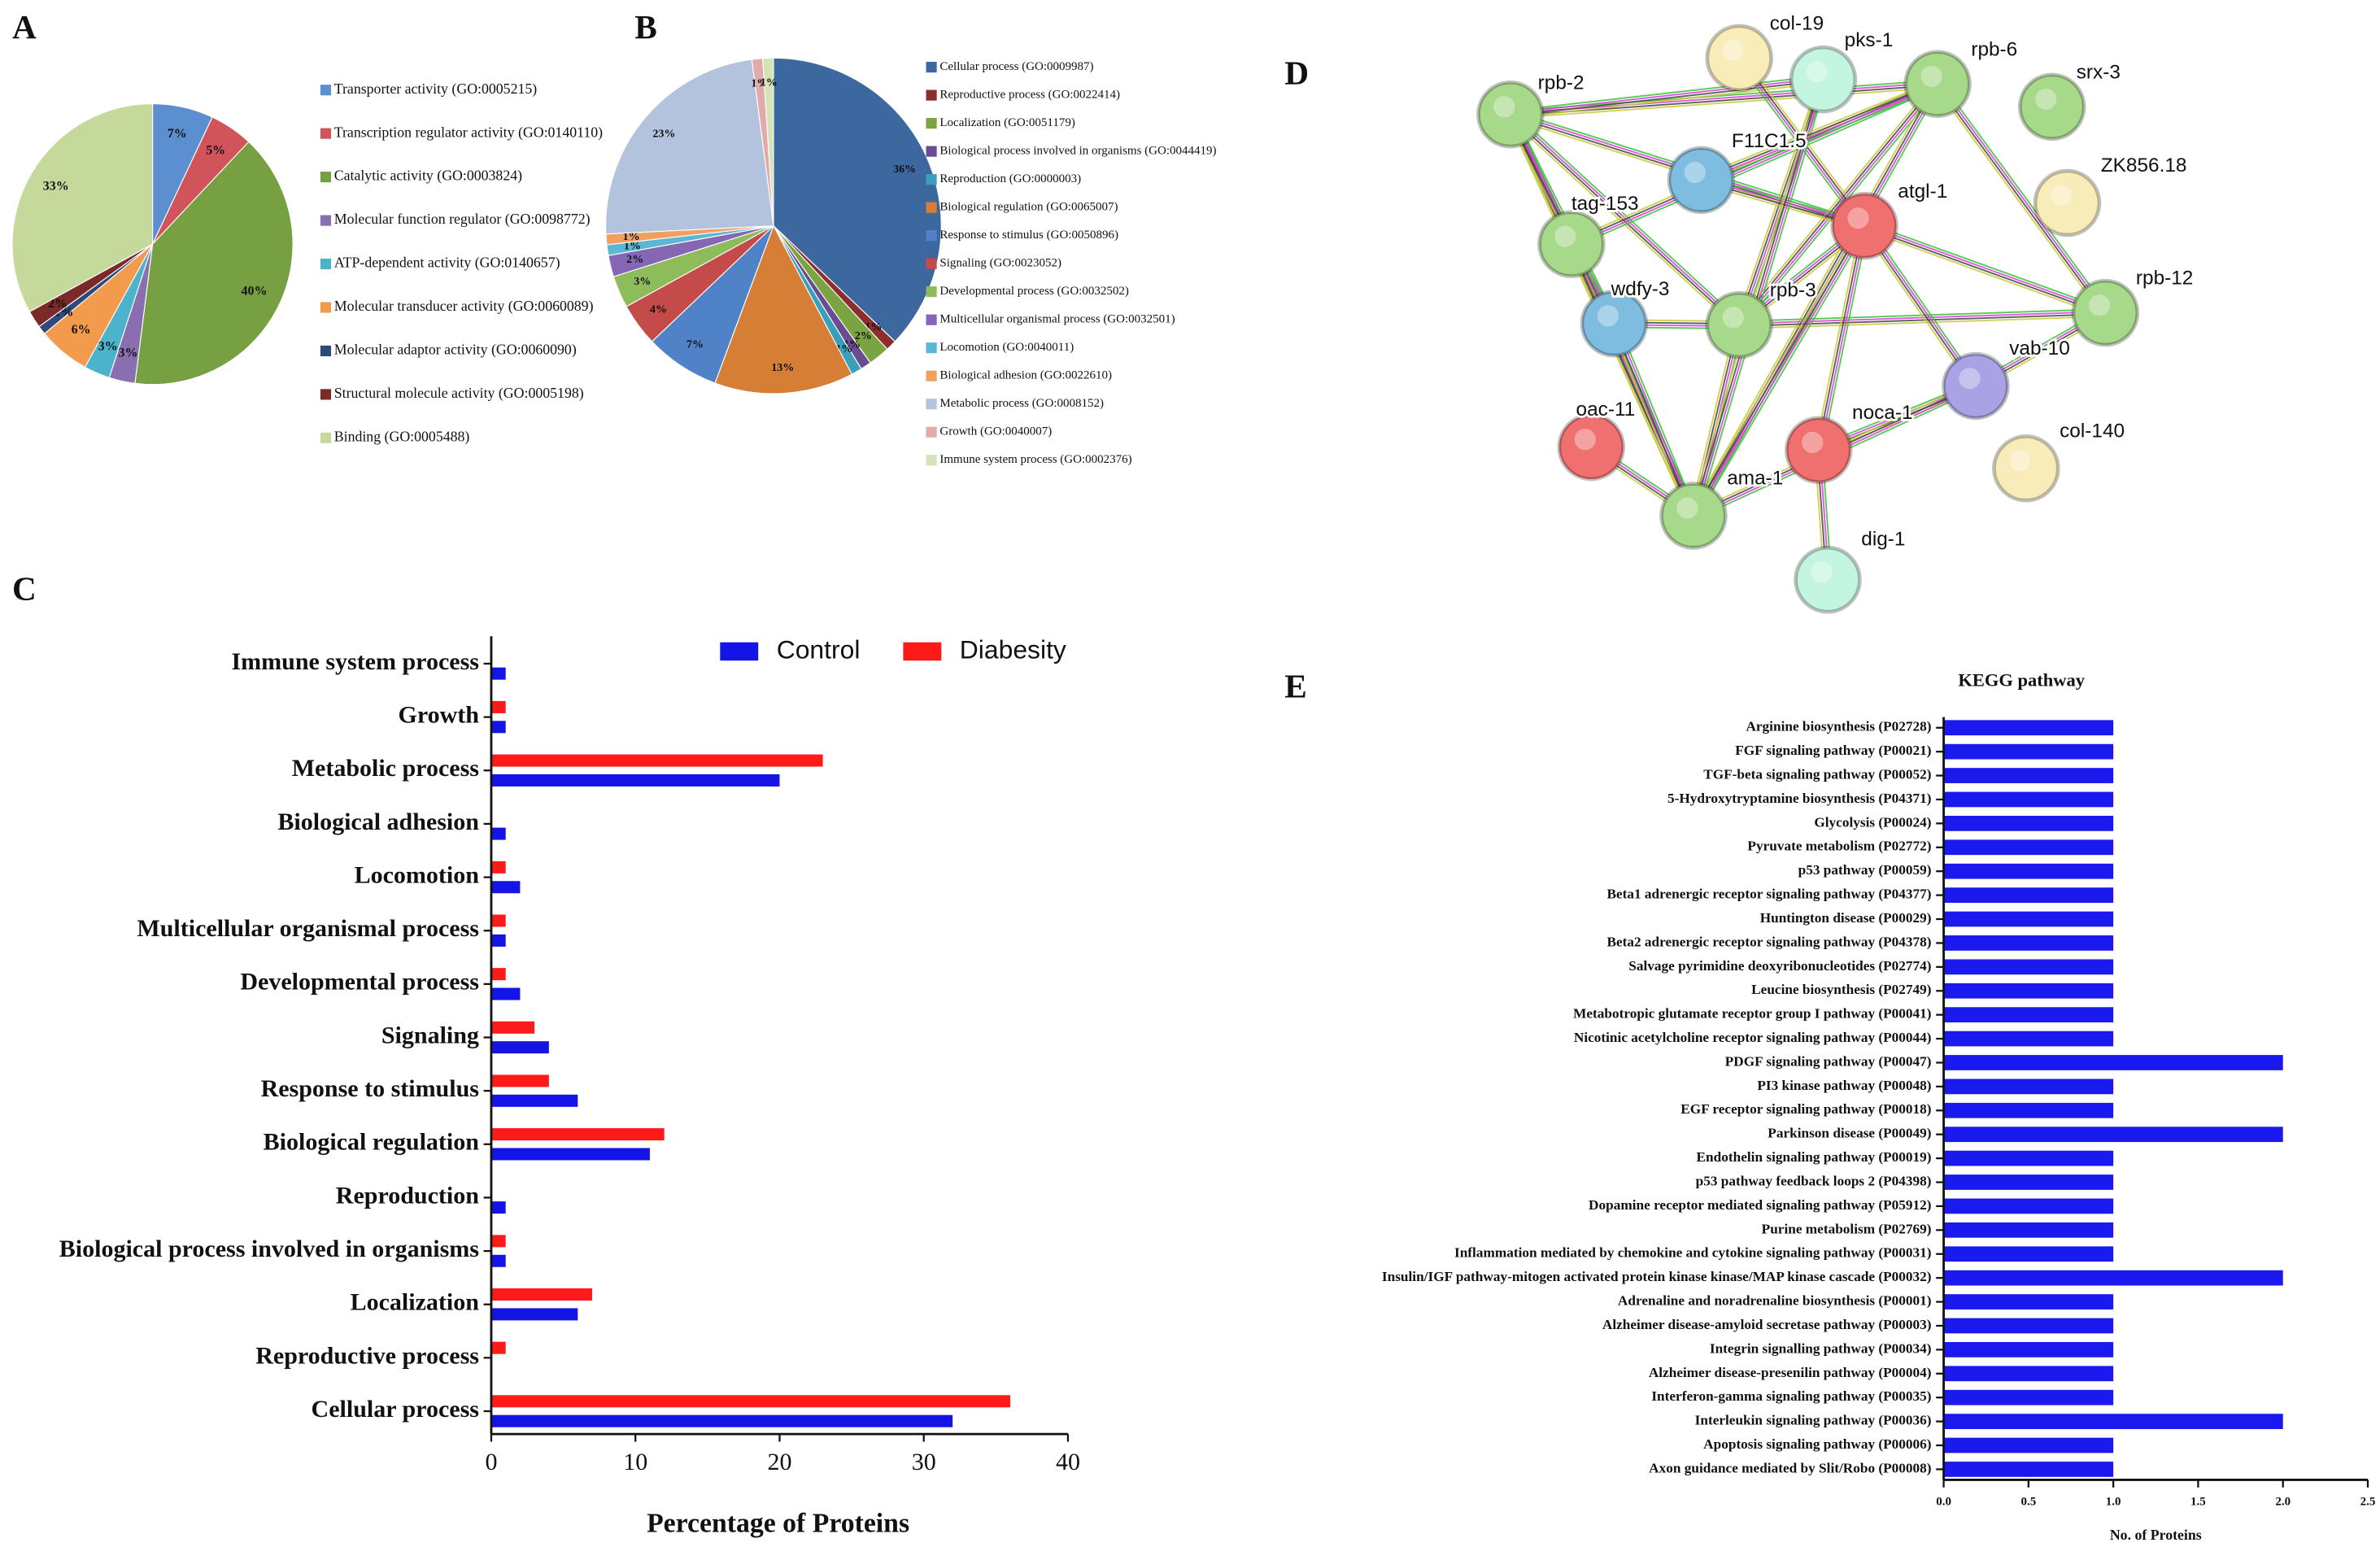 Image resolution: width=2380 pixels, height=1547 pixels. Describe the element at coordinates (1007, 348) in the screenshot. I see `legend-label: Locomotion (GO:0040011)` at that location.